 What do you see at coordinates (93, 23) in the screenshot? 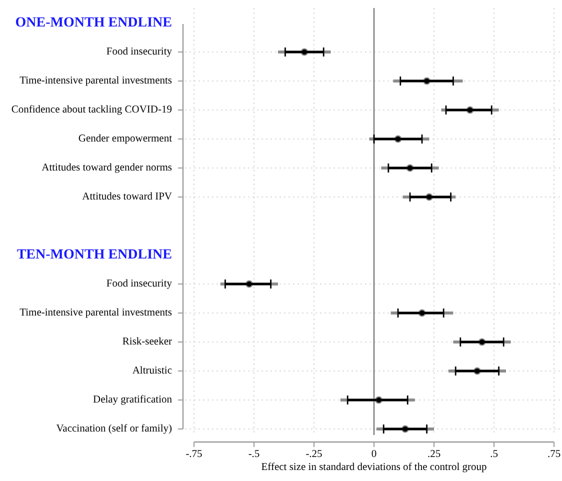
I see `y-tick-label: ONE-MONTH ENDLINE` at bounding box center [93, 23].